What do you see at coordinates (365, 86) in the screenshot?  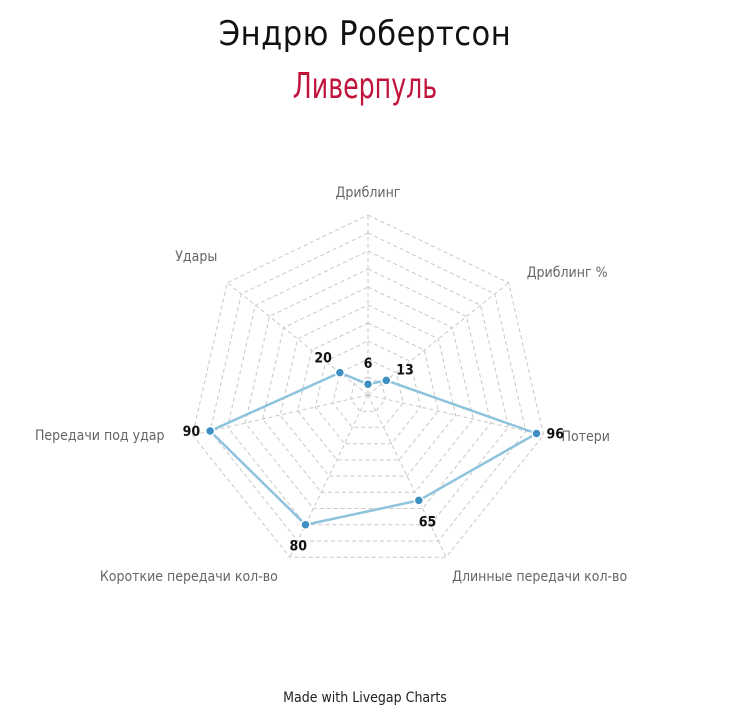 I see `chart-subtitle: Ливерпуль` at bounding box center [365, 86].